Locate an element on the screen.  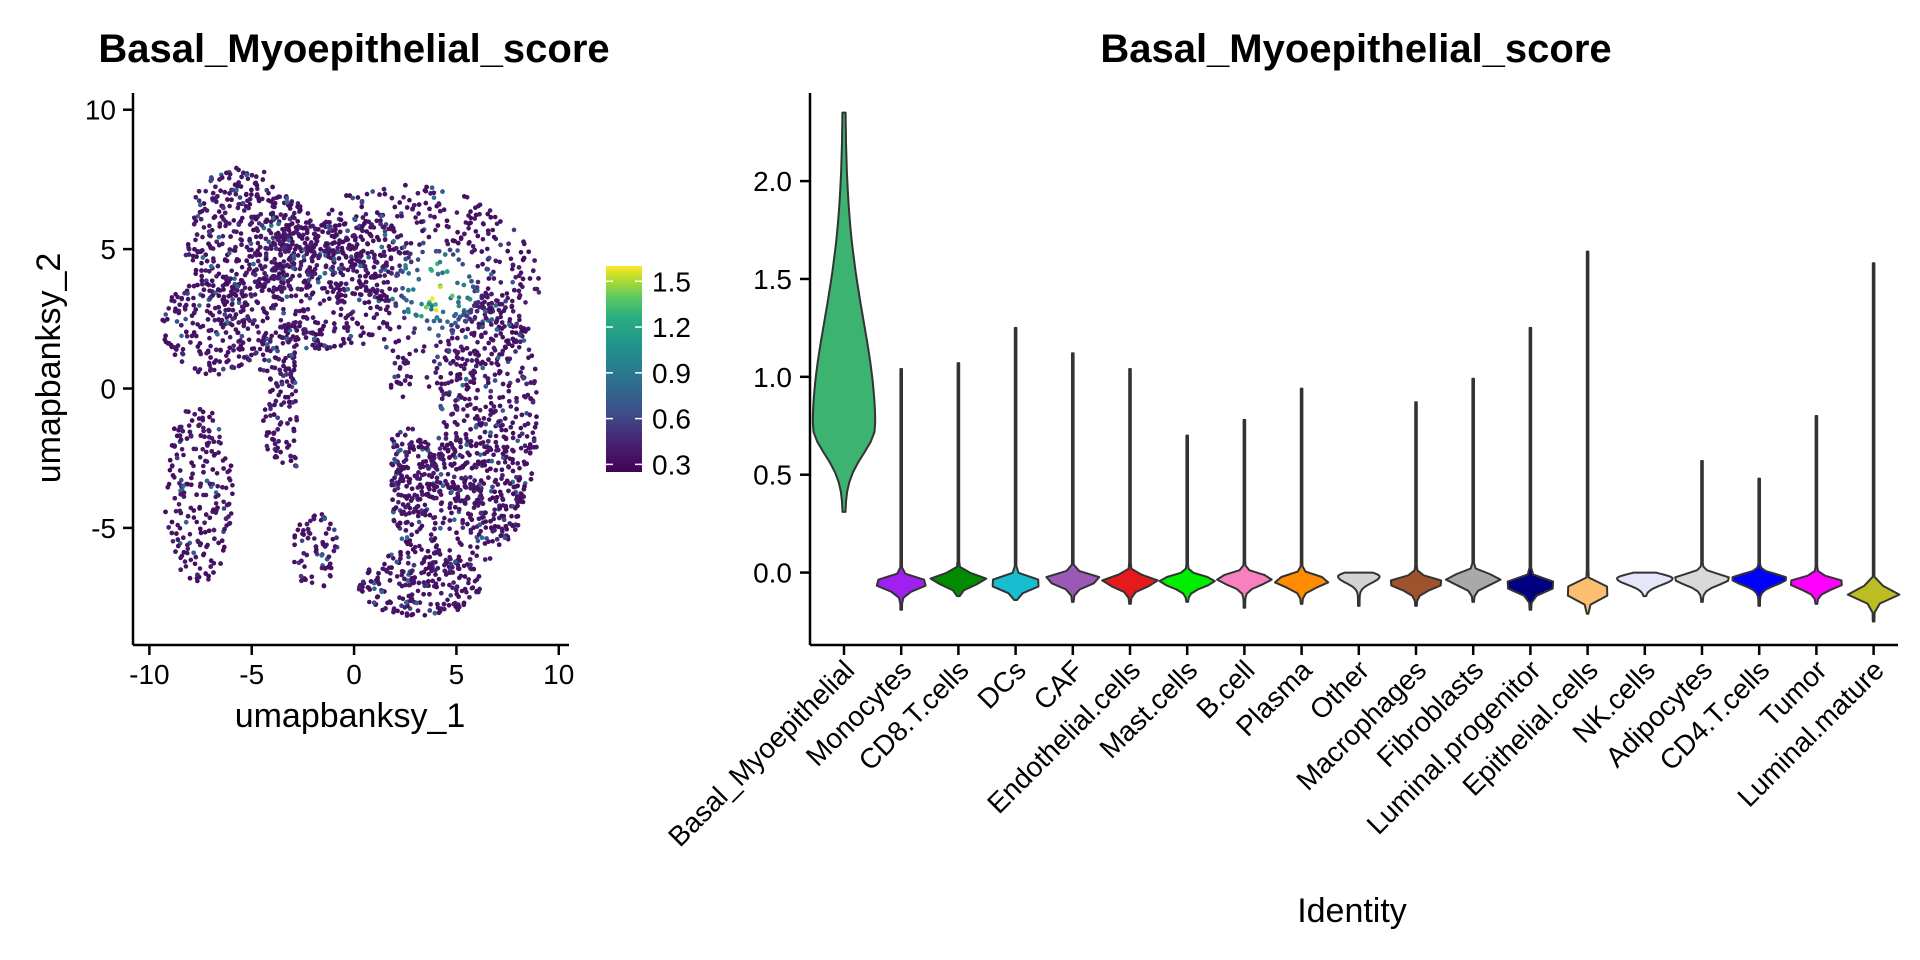
colorbar-gradient is located at coordinates (624, 369).